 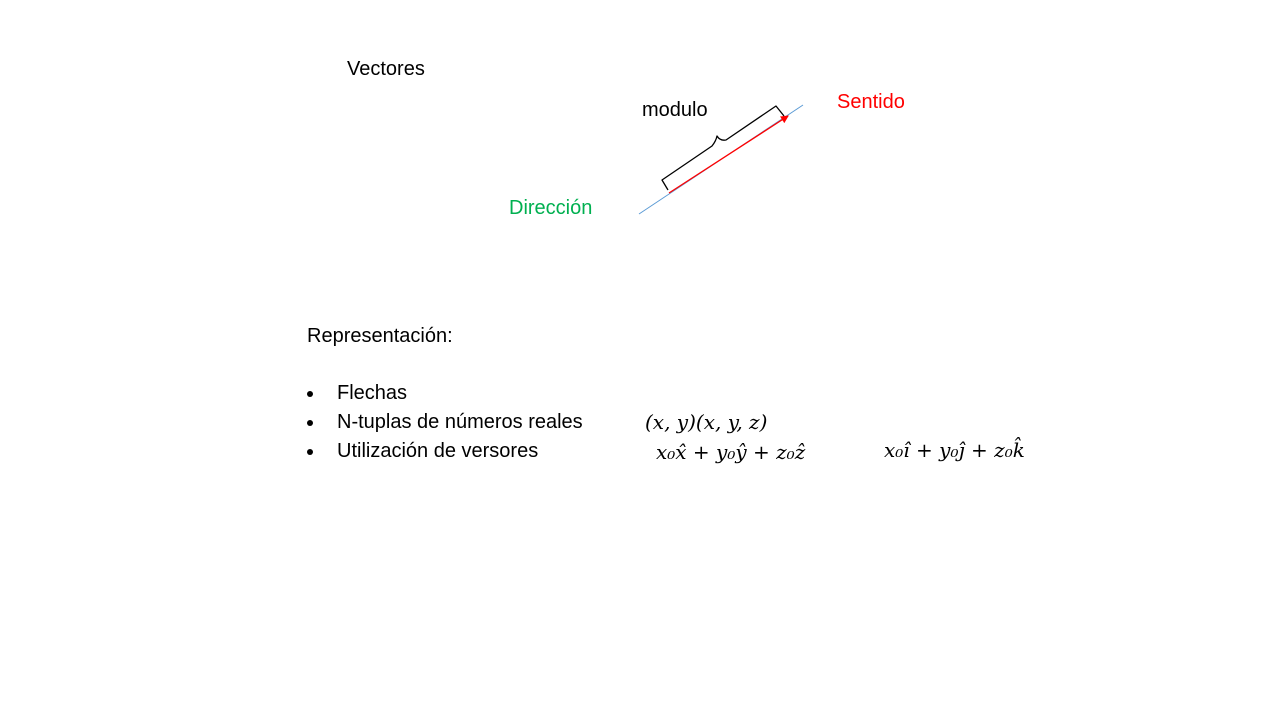 What do you see at coordinates (551, 208) in the screenshot?
I see `direccion-label: Dirección` at bounding box center [551, 208].